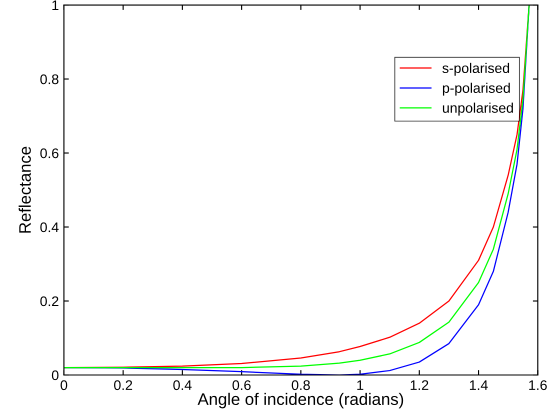 The image size is (551, 419). I want to click on y-tick-label: 0.6, so click(49, 153).